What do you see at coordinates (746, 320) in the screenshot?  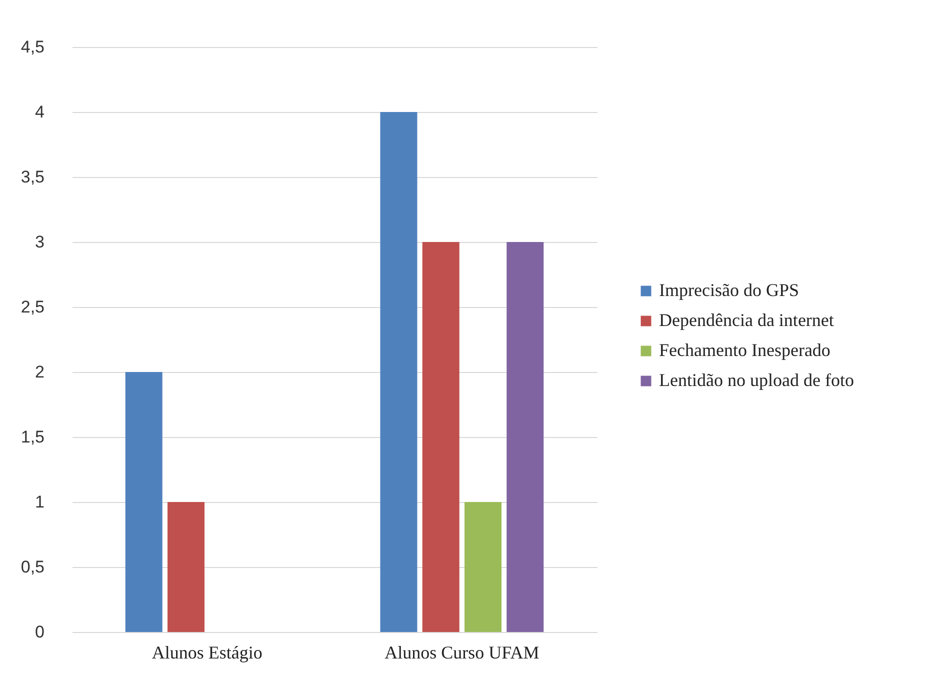 I see `legend-label: Dependência da internet` at bounding box center [746, 320].